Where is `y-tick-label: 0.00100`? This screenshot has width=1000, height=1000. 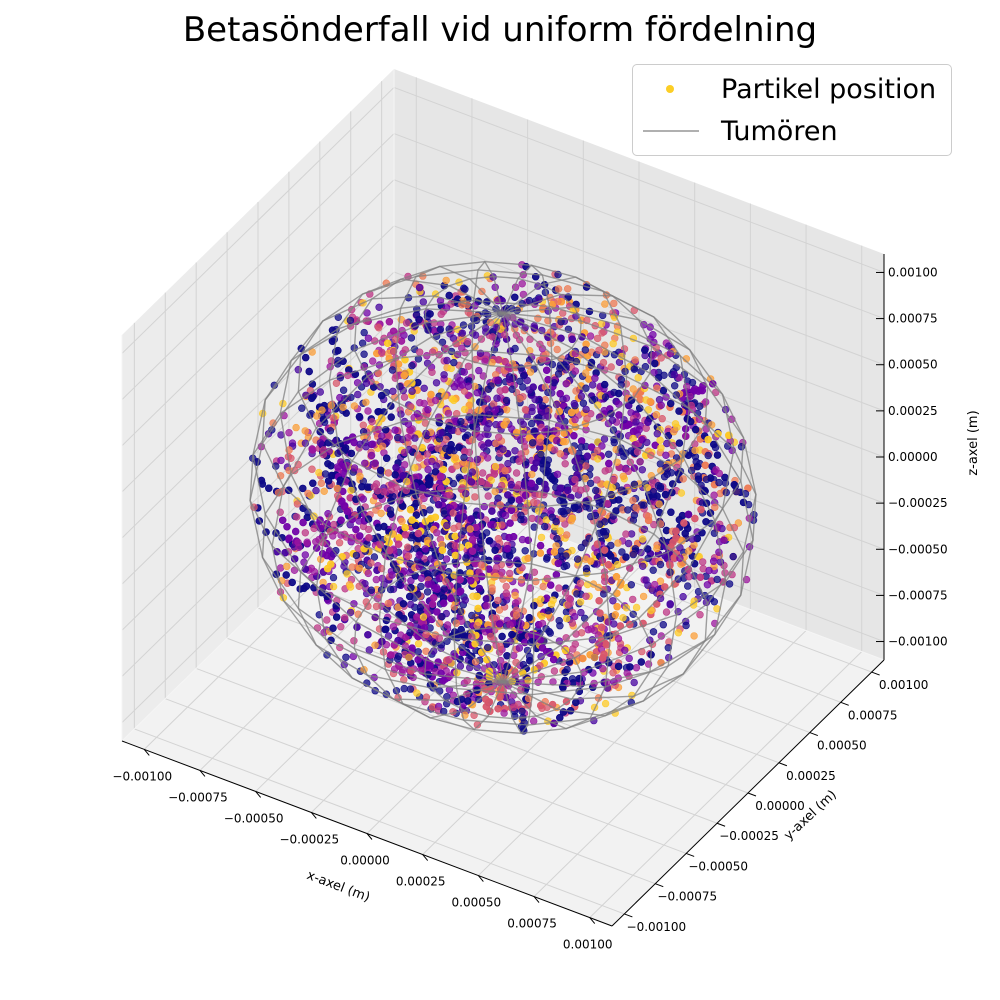
y-tick-label: 0.00100 is located at coordinates (904, 685).